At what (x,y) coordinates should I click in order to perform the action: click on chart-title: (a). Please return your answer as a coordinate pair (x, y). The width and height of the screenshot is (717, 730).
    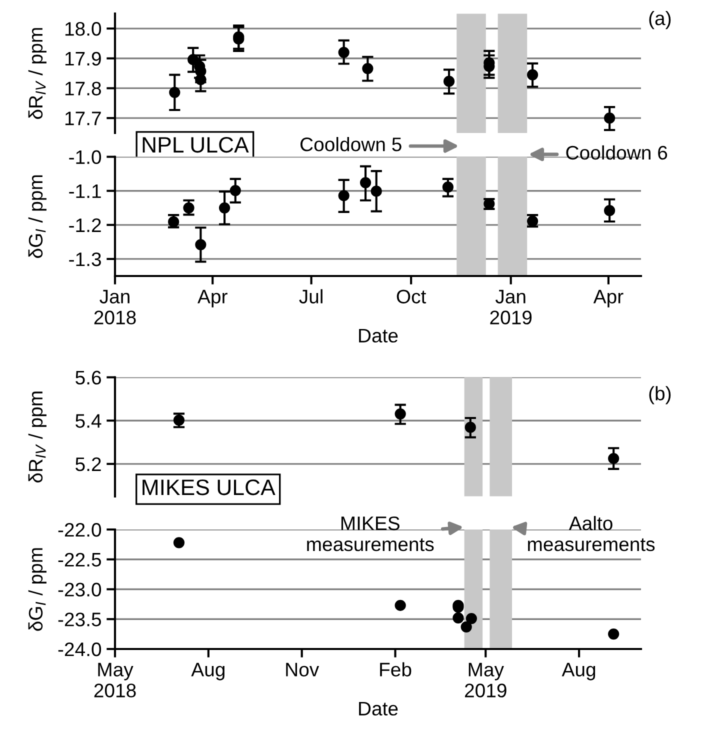
    Looking at the image, I should click on (660, 20).